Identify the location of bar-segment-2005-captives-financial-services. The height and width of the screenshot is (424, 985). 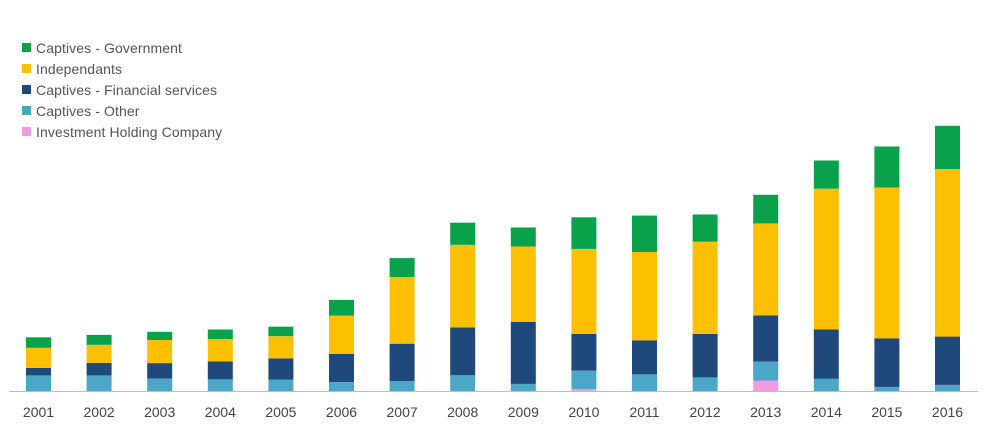
(281, 369).